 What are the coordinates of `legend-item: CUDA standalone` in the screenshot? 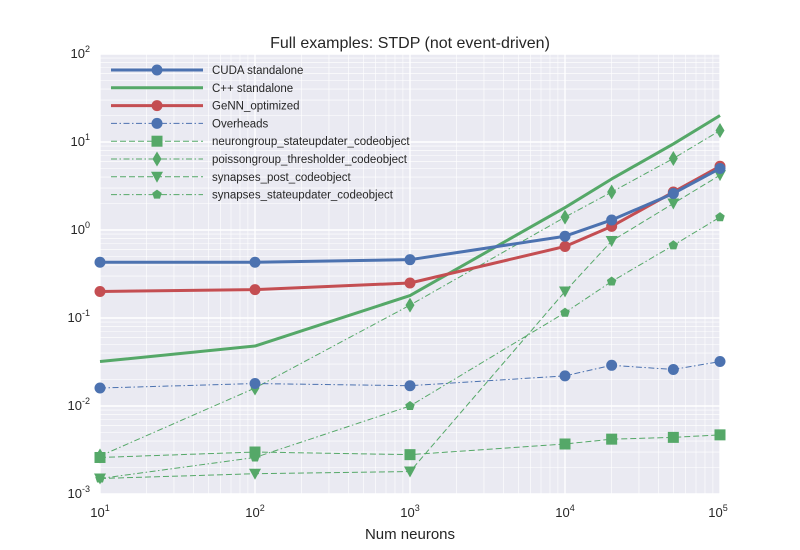 It's located at (207, 70).